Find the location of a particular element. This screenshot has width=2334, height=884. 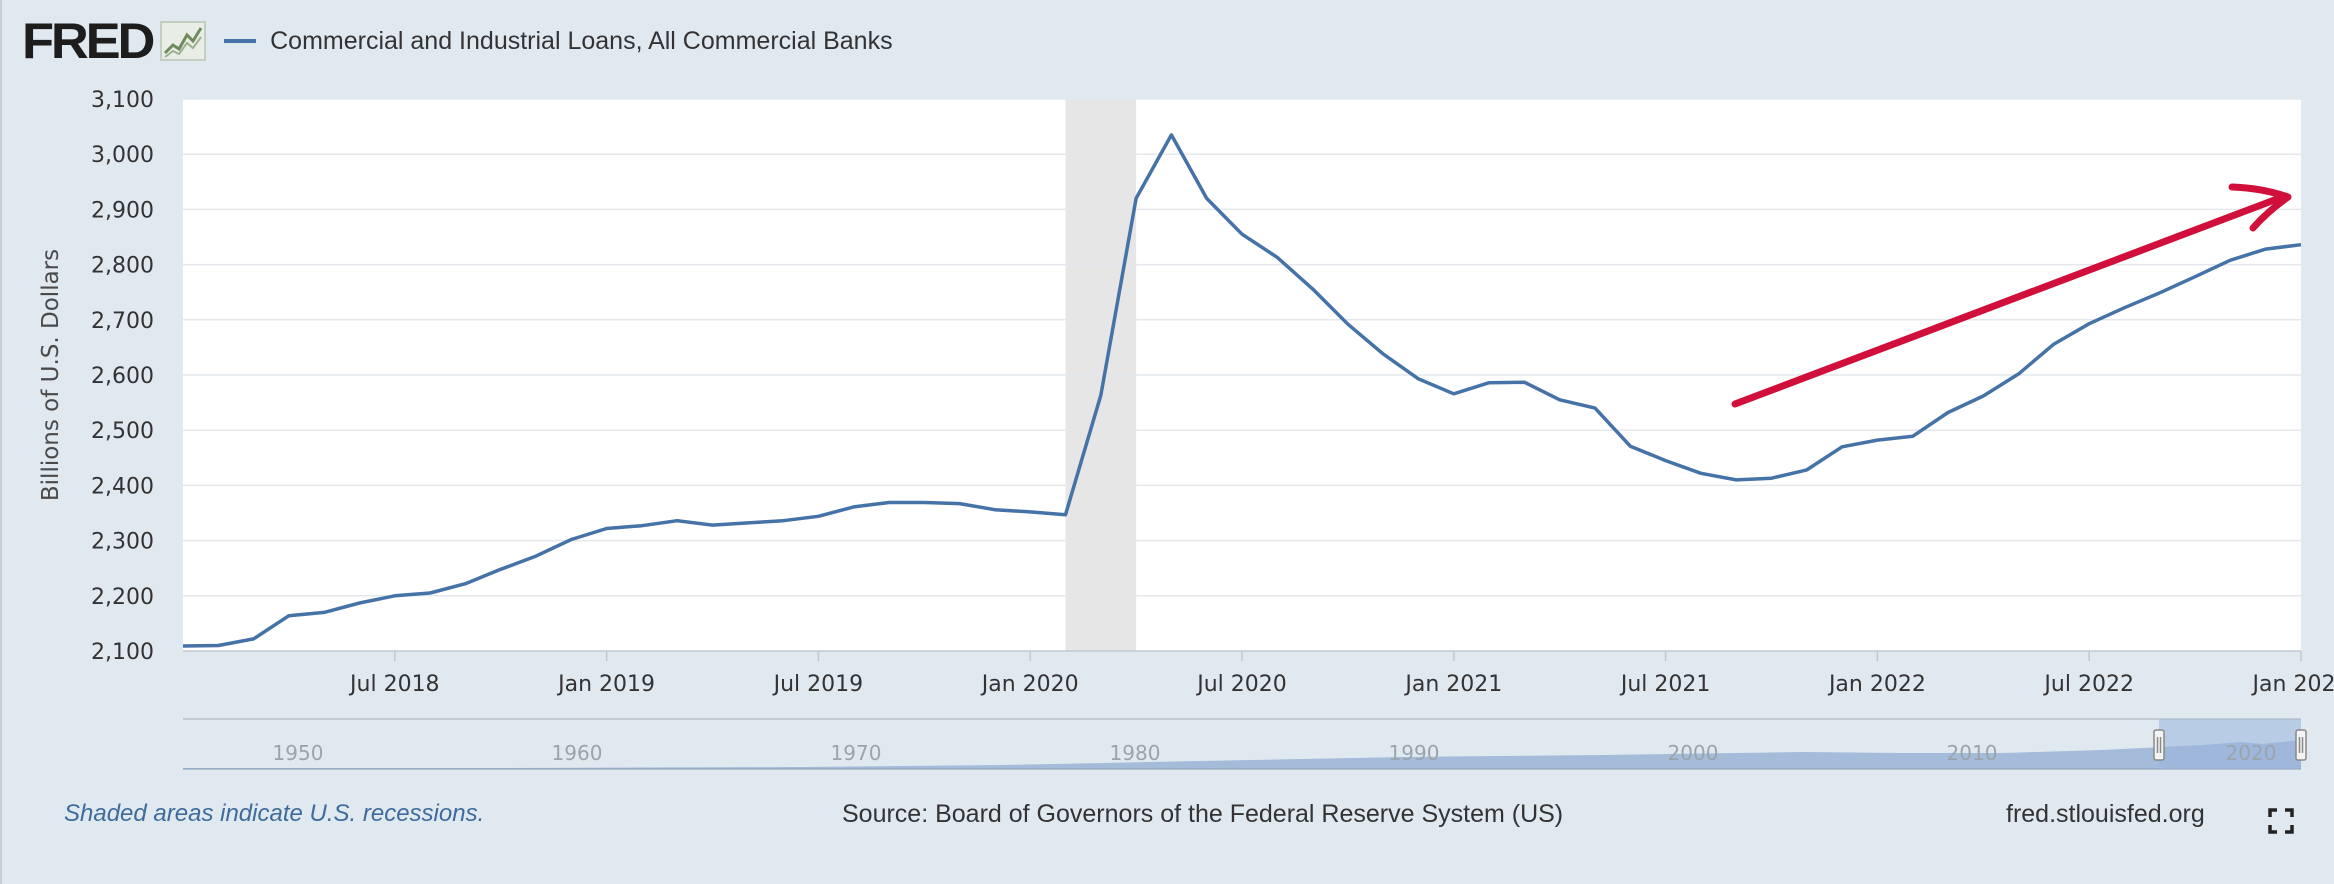

x-tick-label: Jan 2023 is located at coordinates (2292, 684).